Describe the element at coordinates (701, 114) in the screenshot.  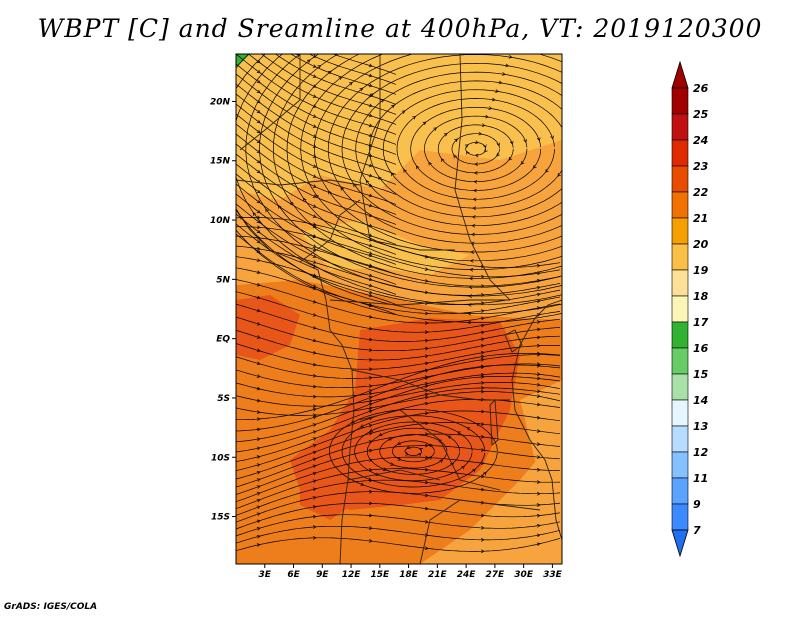
I see `colorbar-label: 25` at that location.